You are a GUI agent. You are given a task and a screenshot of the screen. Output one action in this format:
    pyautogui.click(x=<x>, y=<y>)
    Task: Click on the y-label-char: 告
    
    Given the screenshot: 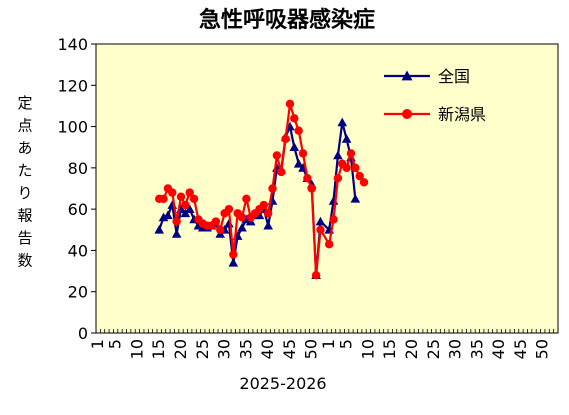 What is the action you would take?
    pyautogui.click(x=24, y=238)
    